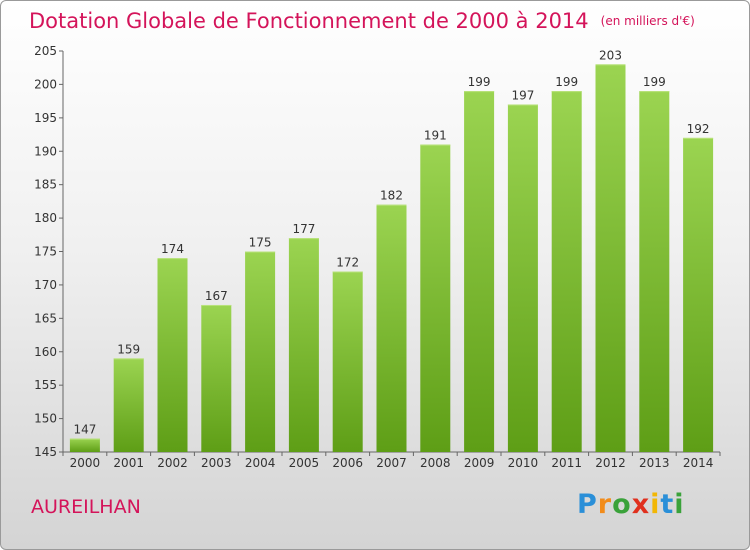 The image size is (750, 550). Describe the element at coordinates (347, 463) in the screenshot. I see `x-tick-label: 2006` at that location.